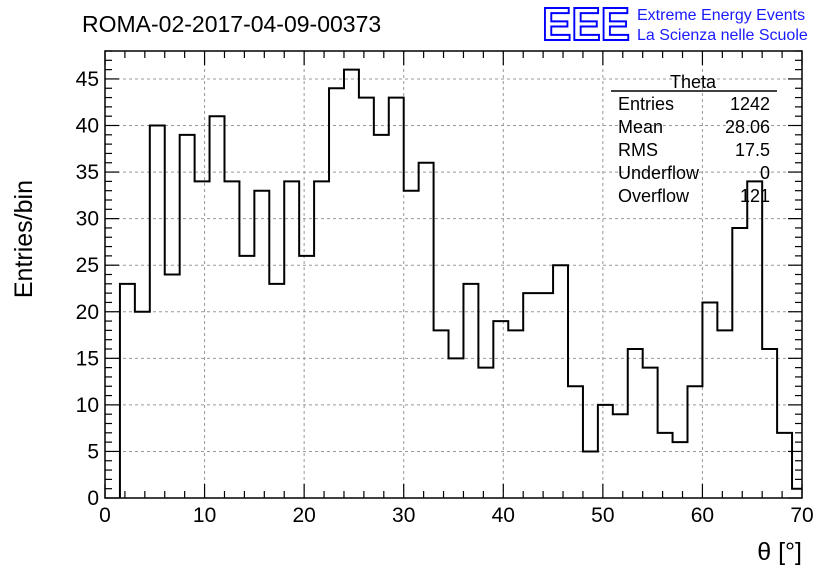  What do you see at coordinates (602, 515) in the screenshot?
I see `x-tick-label: 50` at bounding box center [602, 515].